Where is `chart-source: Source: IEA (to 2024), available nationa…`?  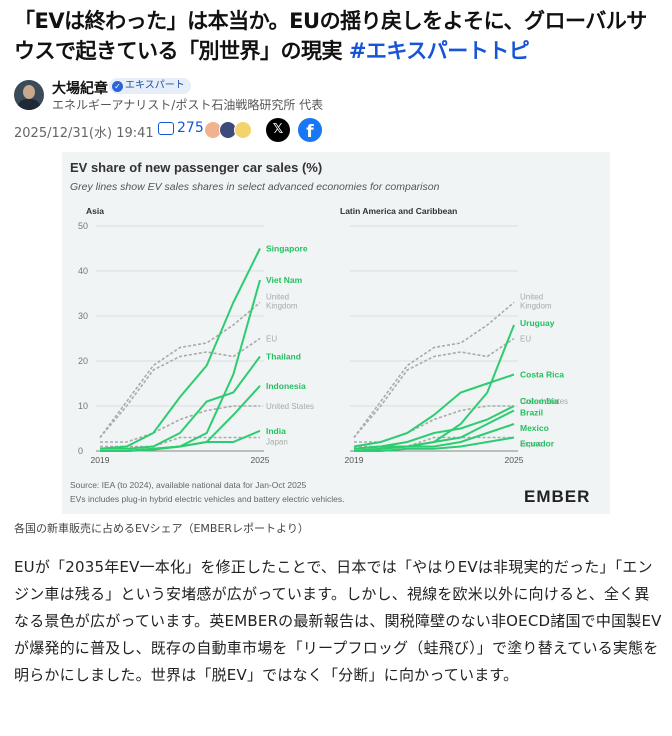
chart-source: Source: IEA (to 2024), available nationa… is located at coordinates (188, 485).